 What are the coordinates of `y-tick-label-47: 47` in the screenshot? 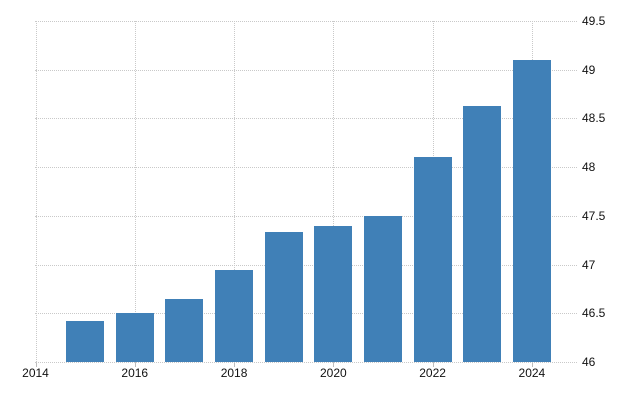 It's located at (589, 264).